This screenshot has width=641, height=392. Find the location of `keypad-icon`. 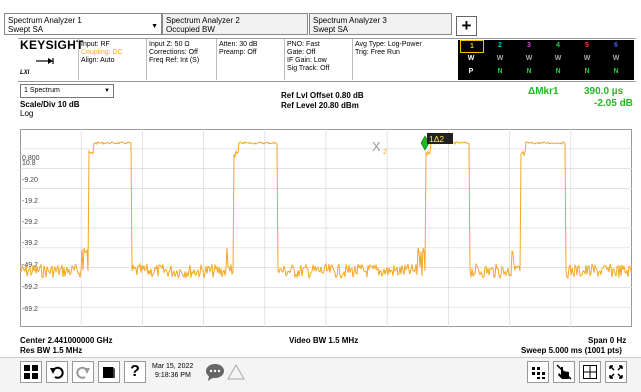

keypad-icon is located at coordinates (538, 373).